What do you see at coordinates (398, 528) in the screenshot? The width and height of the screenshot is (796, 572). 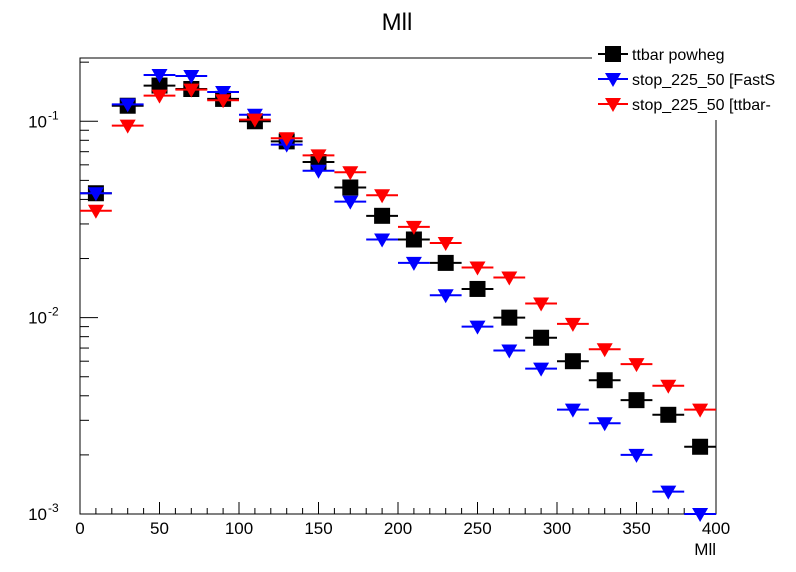 I see `x-tick-label: 200` at bounding box center [398, 528].